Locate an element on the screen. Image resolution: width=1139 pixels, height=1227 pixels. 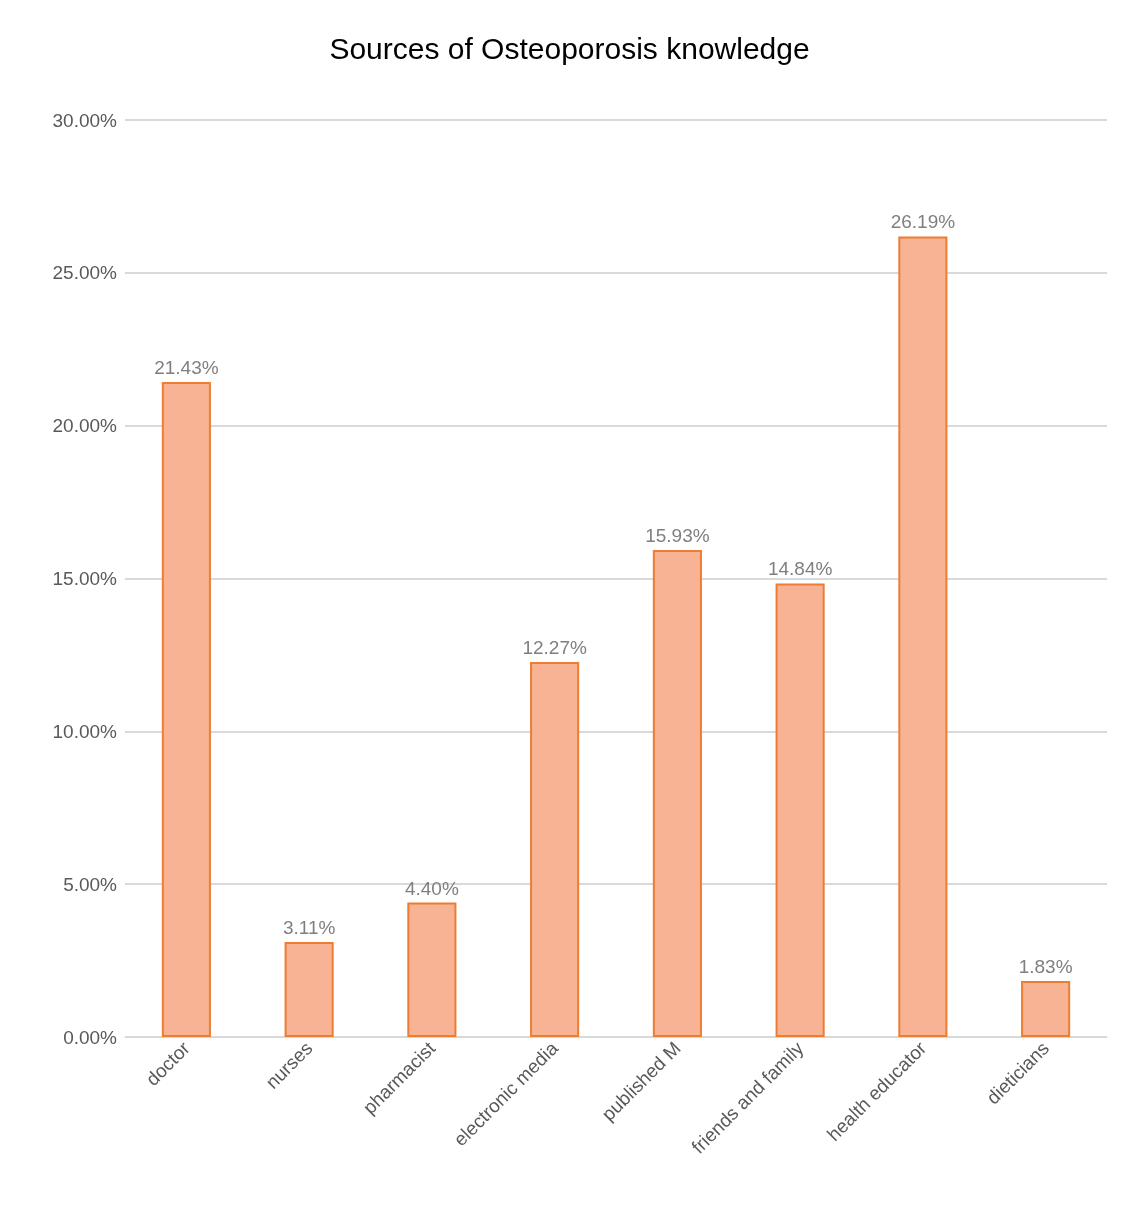
y-tick-label: 0.00% is located at coordinates (90, 1037).